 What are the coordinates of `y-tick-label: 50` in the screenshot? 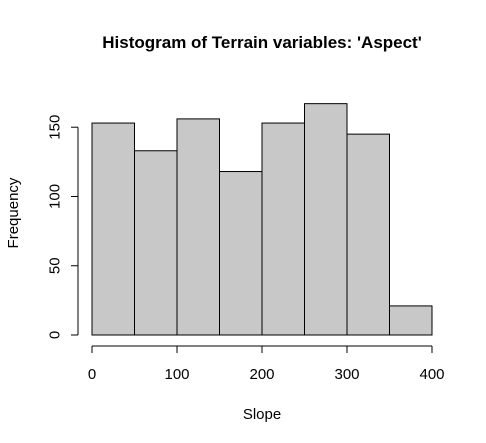 It's located at (55, 265).